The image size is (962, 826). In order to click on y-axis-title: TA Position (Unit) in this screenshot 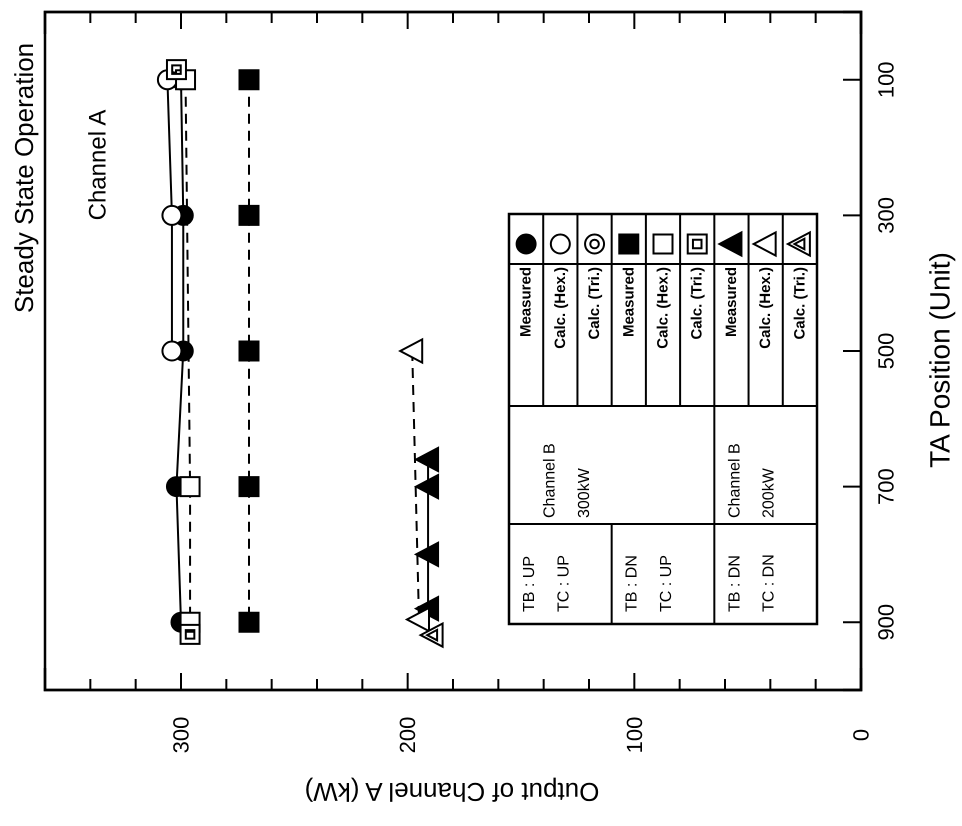, I will do `click(940, 360)`.